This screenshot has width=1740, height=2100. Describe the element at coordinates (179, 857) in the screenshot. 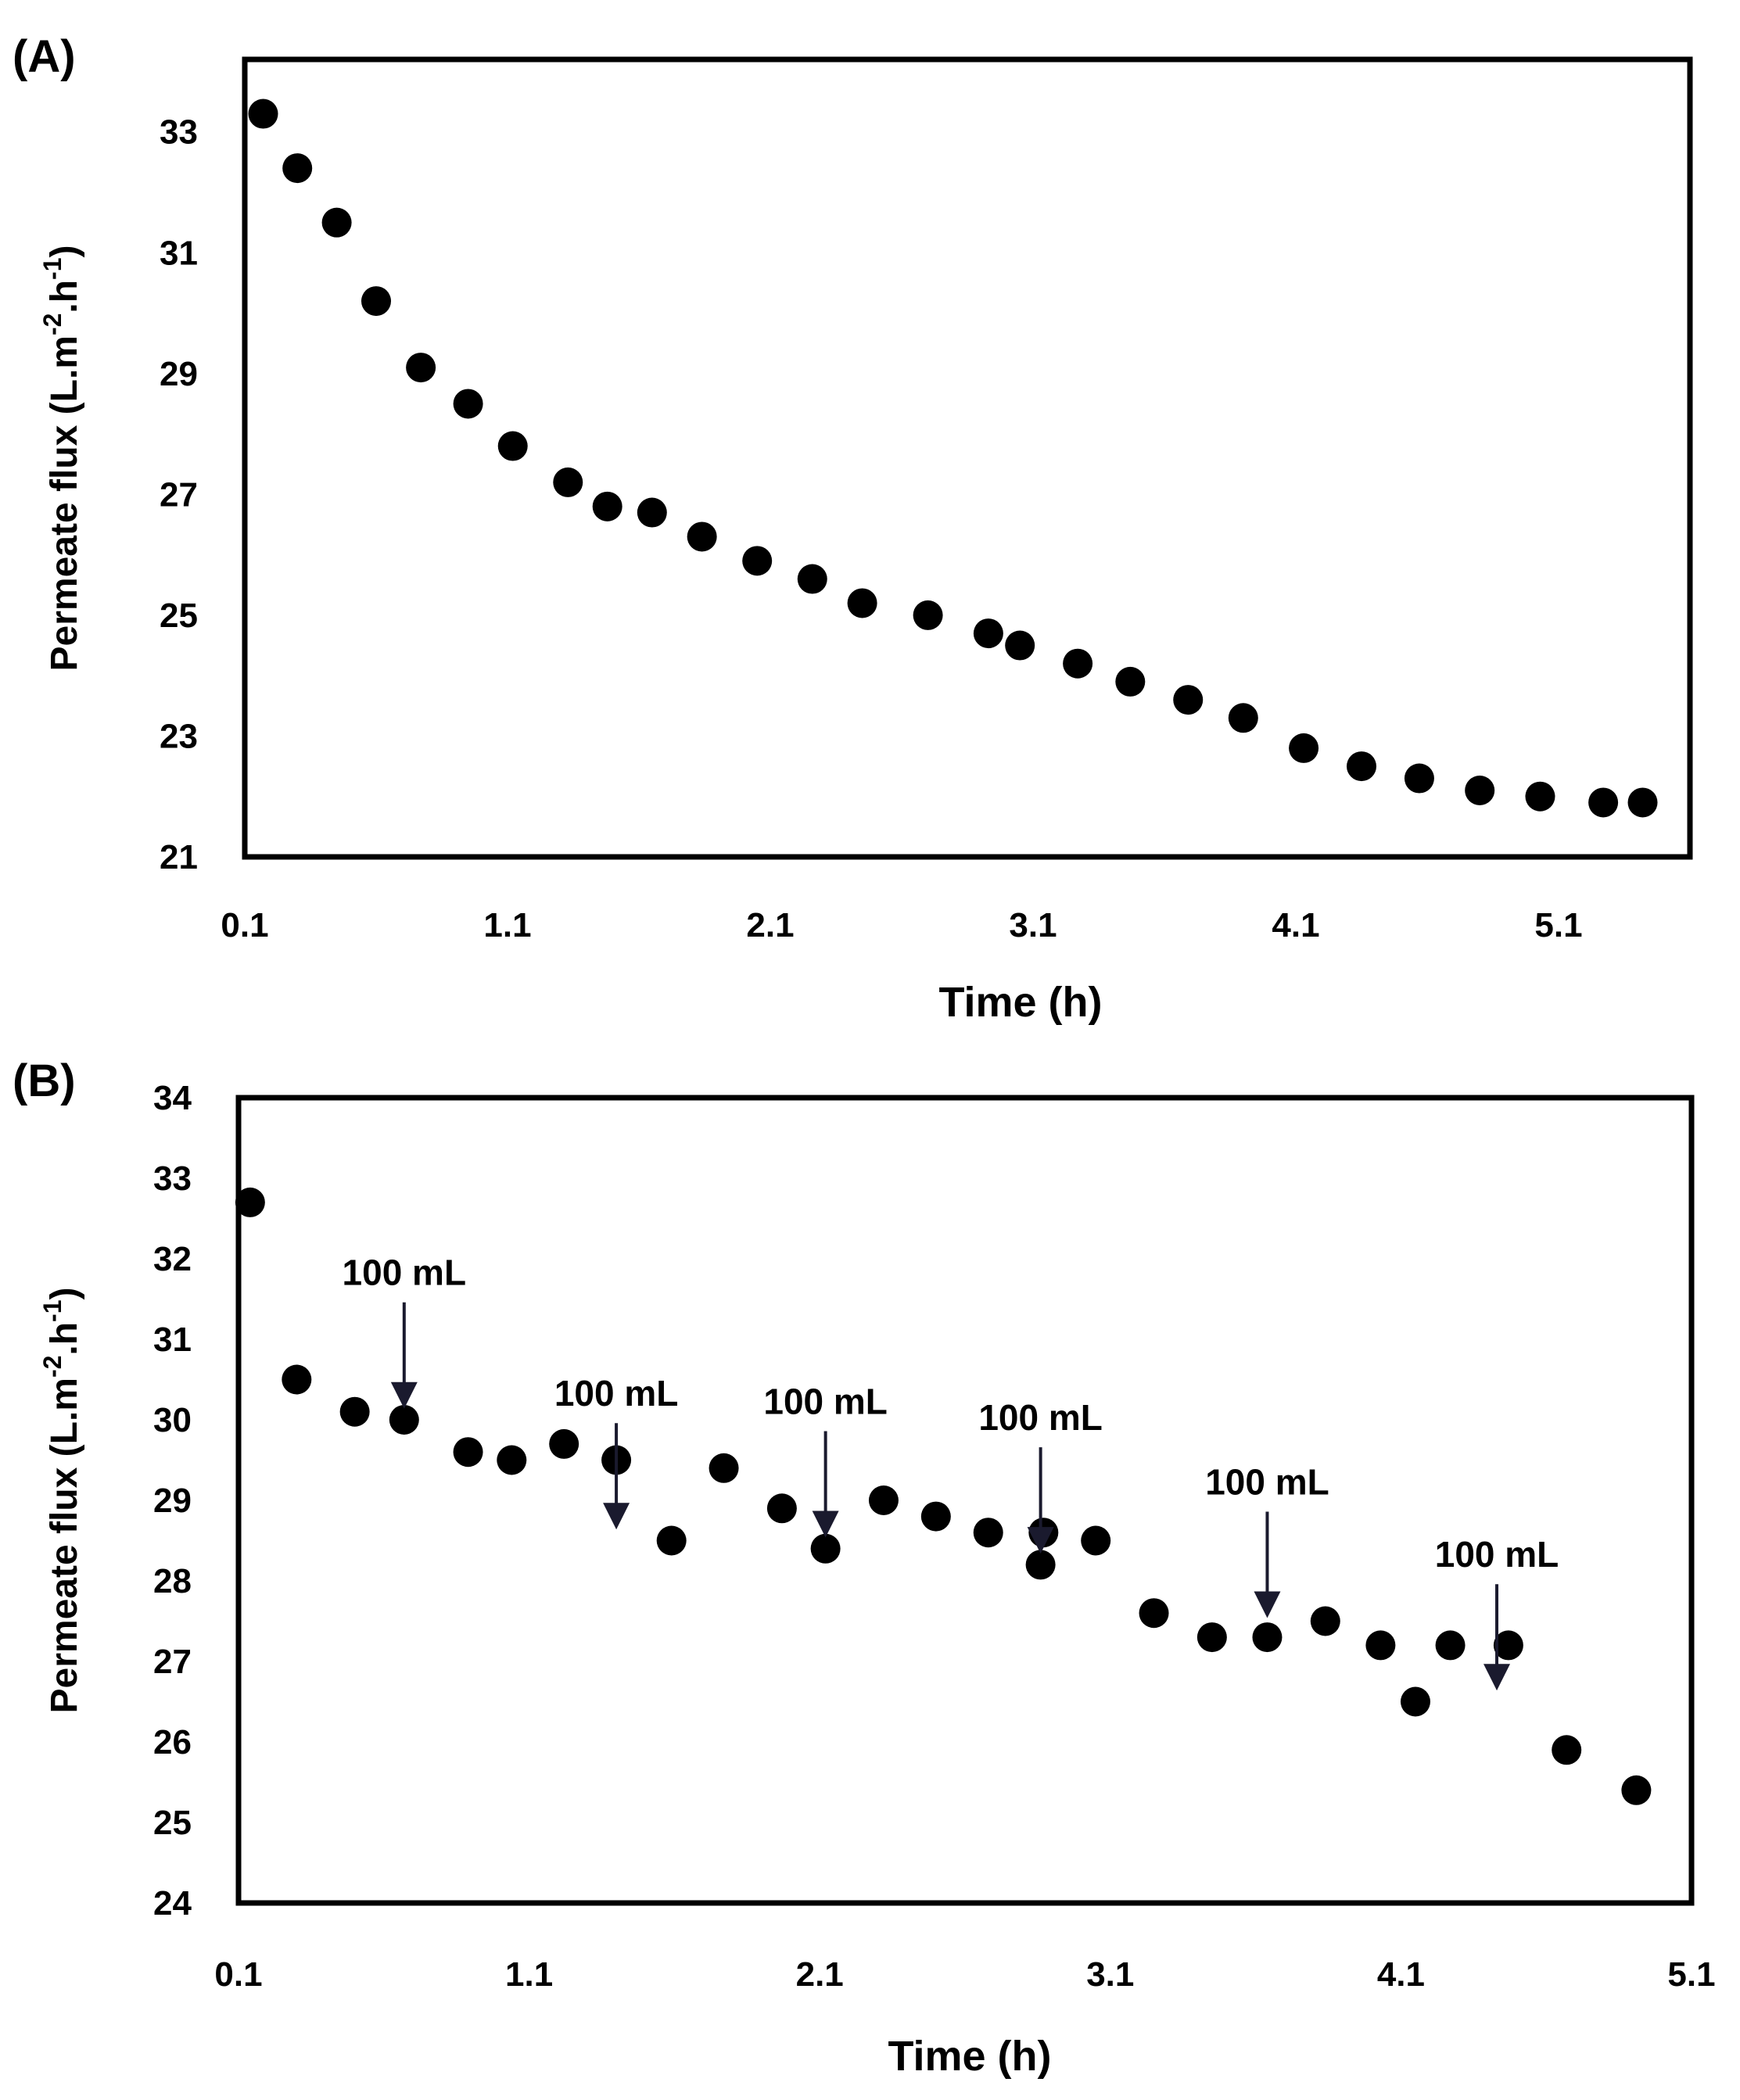

I see `y-tick-label-a: 21` at that location.